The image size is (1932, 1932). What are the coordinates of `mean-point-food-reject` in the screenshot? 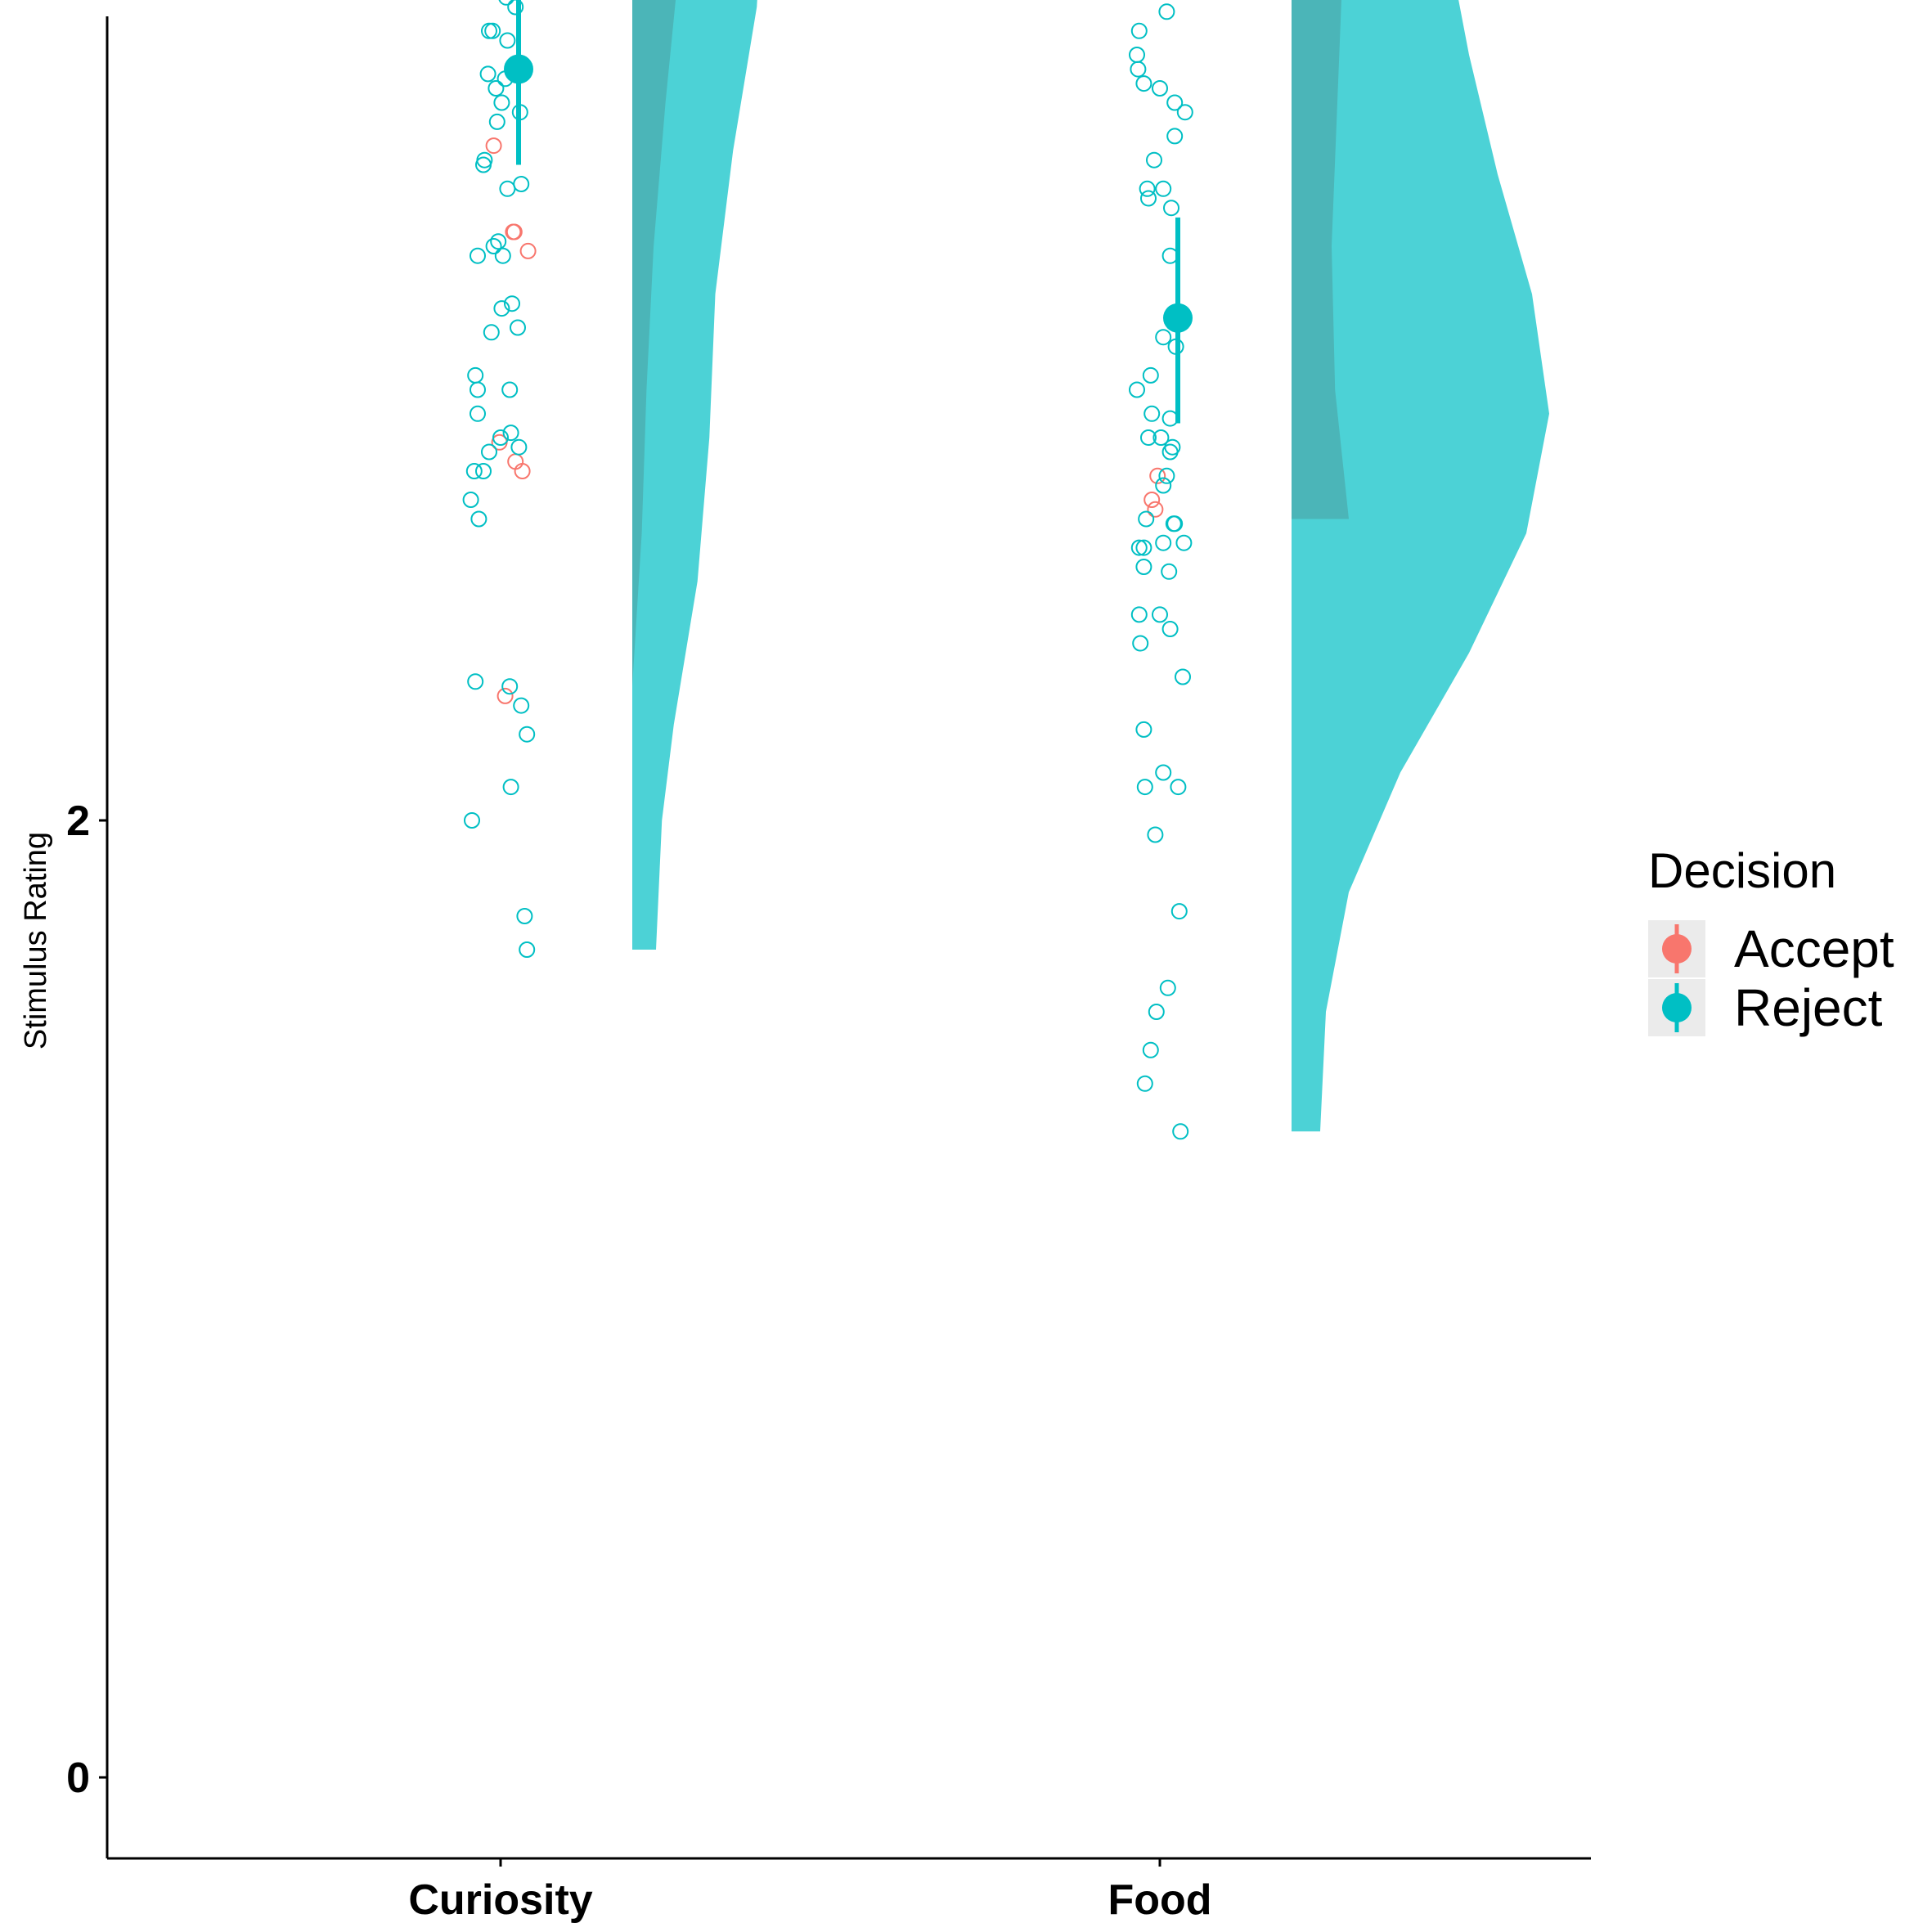 It's located at (1178, 318).